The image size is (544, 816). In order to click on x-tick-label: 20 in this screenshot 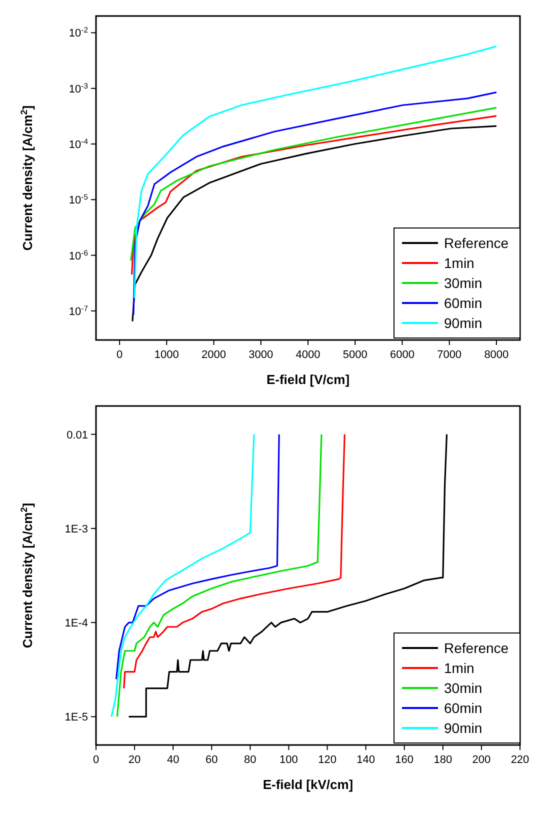, I will do `click(134, 760)`.